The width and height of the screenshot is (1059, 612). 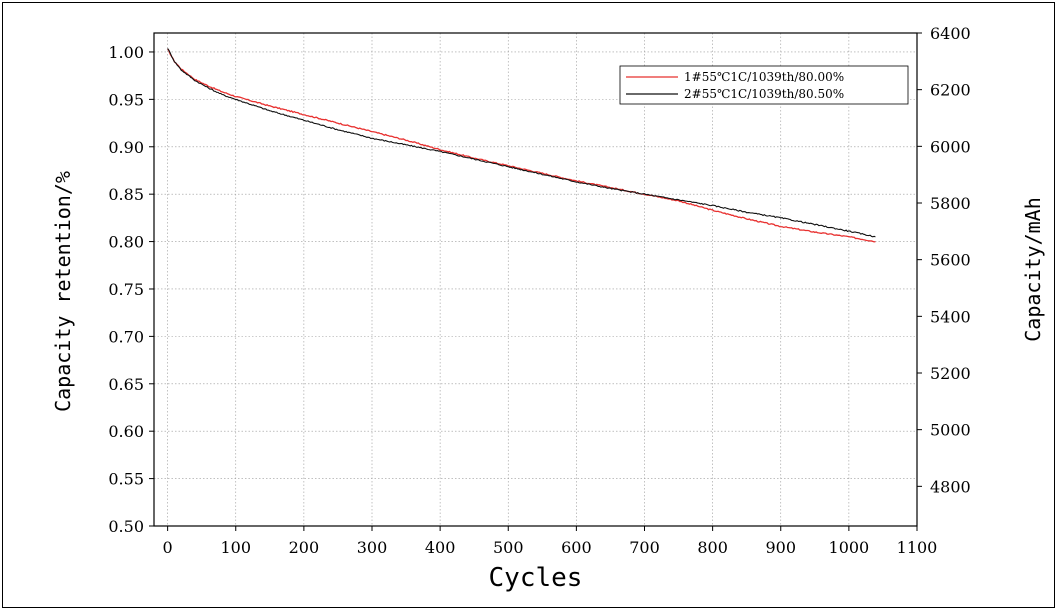 What do you see at coordinates (950, 430) in the screenshot?
I see `y2-tick-label: 5000` at bounding box center [950, 430].